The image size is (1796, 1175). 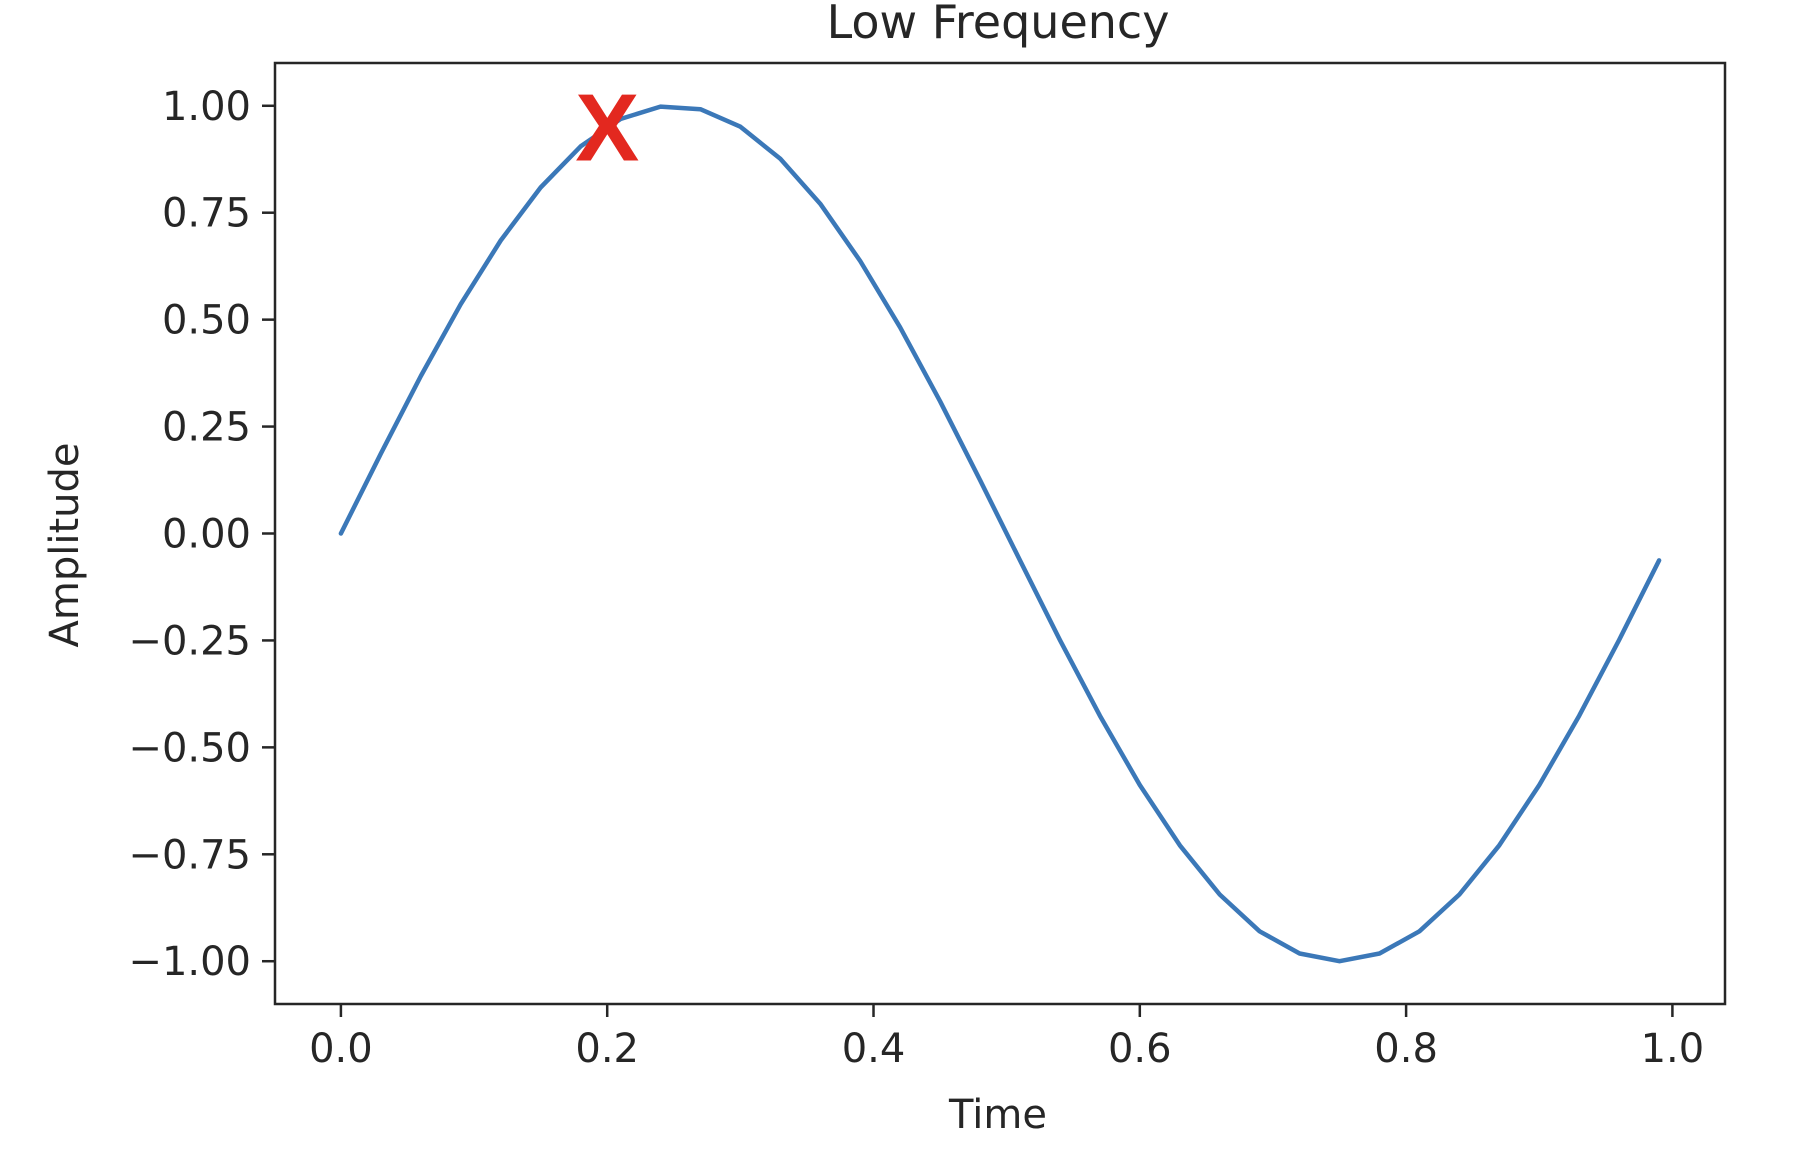 I want to click on y-axis-label: Amplitude, so click(x=65, y=545).